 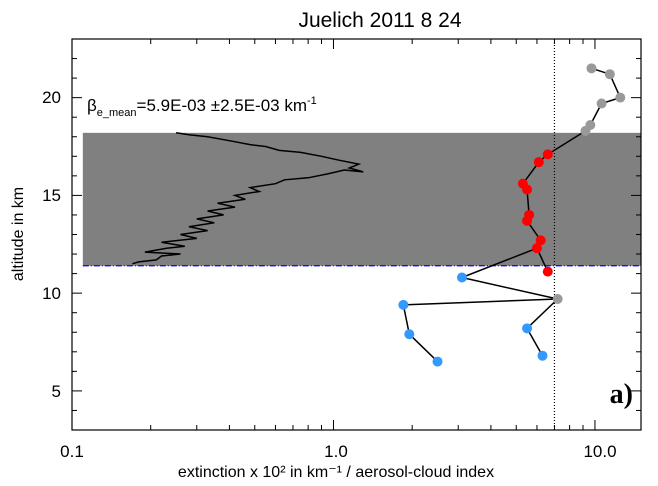 What do you see at coordinates (117, 113) in the screenshot?
I see `beta-subscript: e_mean` at bounding box center [117, 113].